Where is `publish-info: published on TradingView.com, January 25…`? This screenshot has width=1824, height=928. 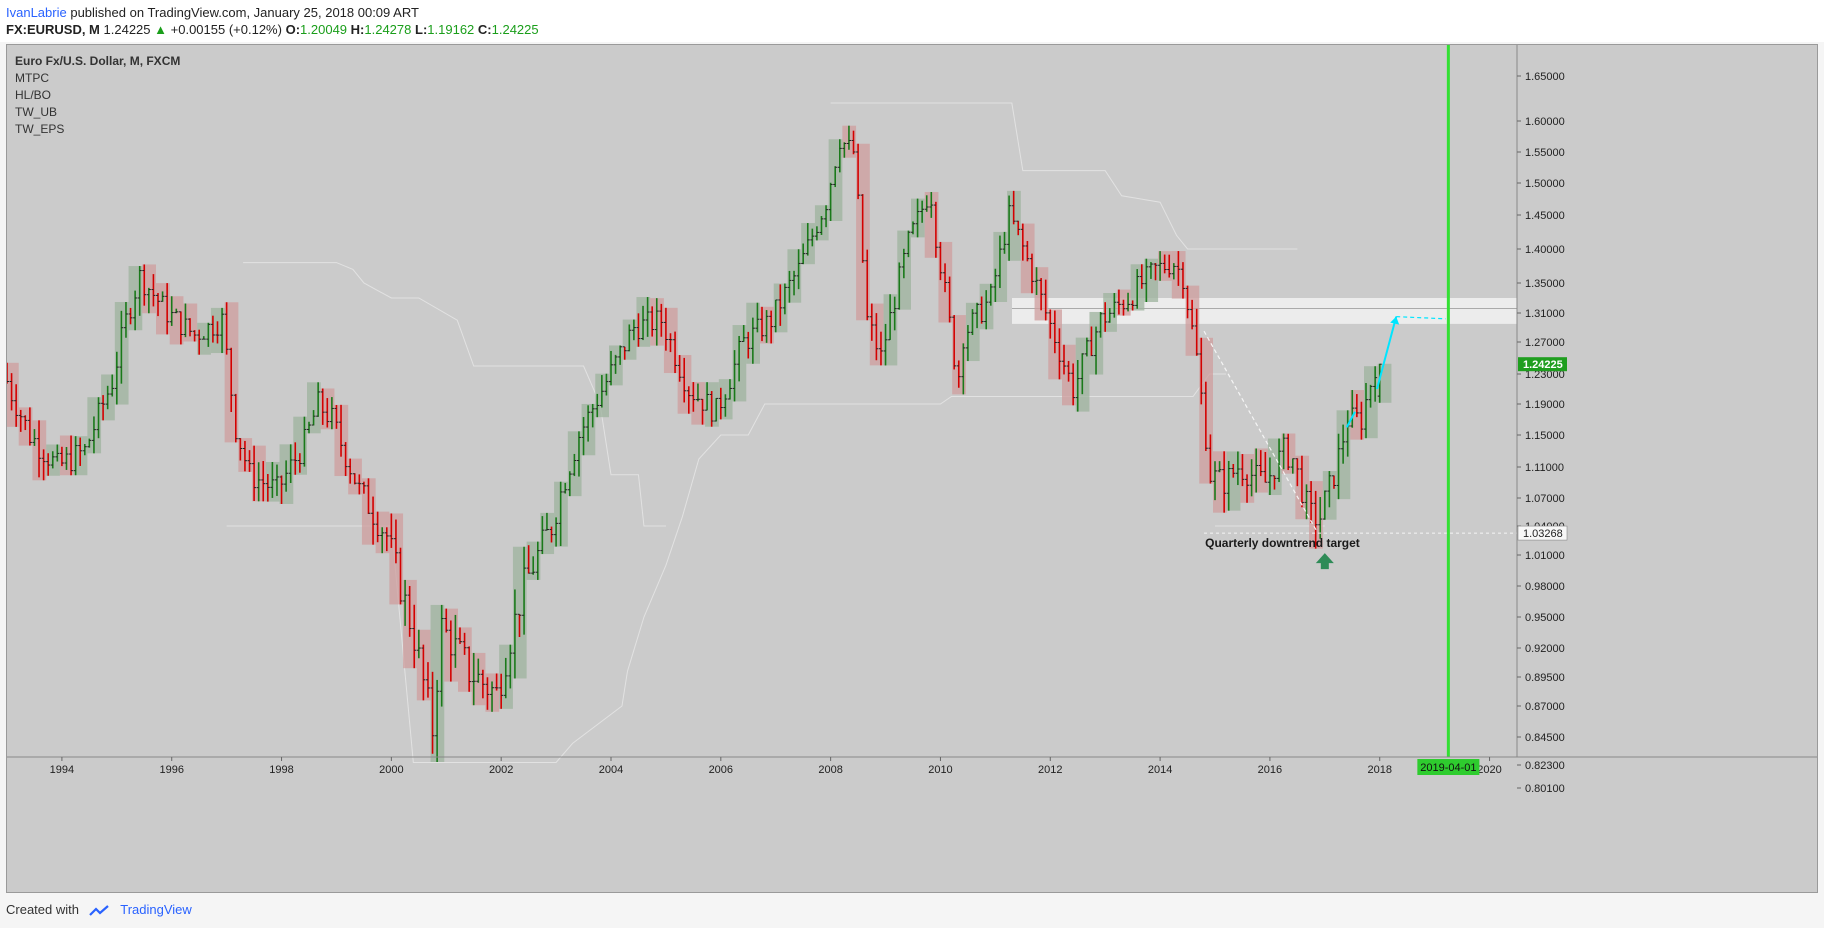
publish-info: published on TradingView.com, January 25… is located at coordinates (244, 12).